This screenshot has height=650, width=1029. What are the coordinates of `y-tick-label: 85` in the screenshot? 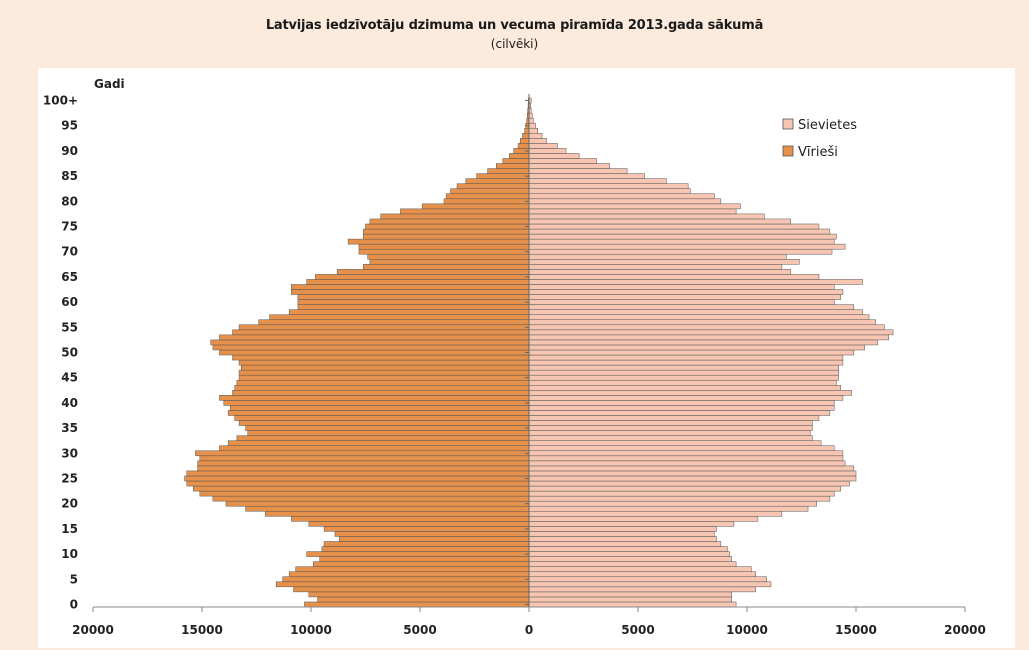 It's located at (69, 176).